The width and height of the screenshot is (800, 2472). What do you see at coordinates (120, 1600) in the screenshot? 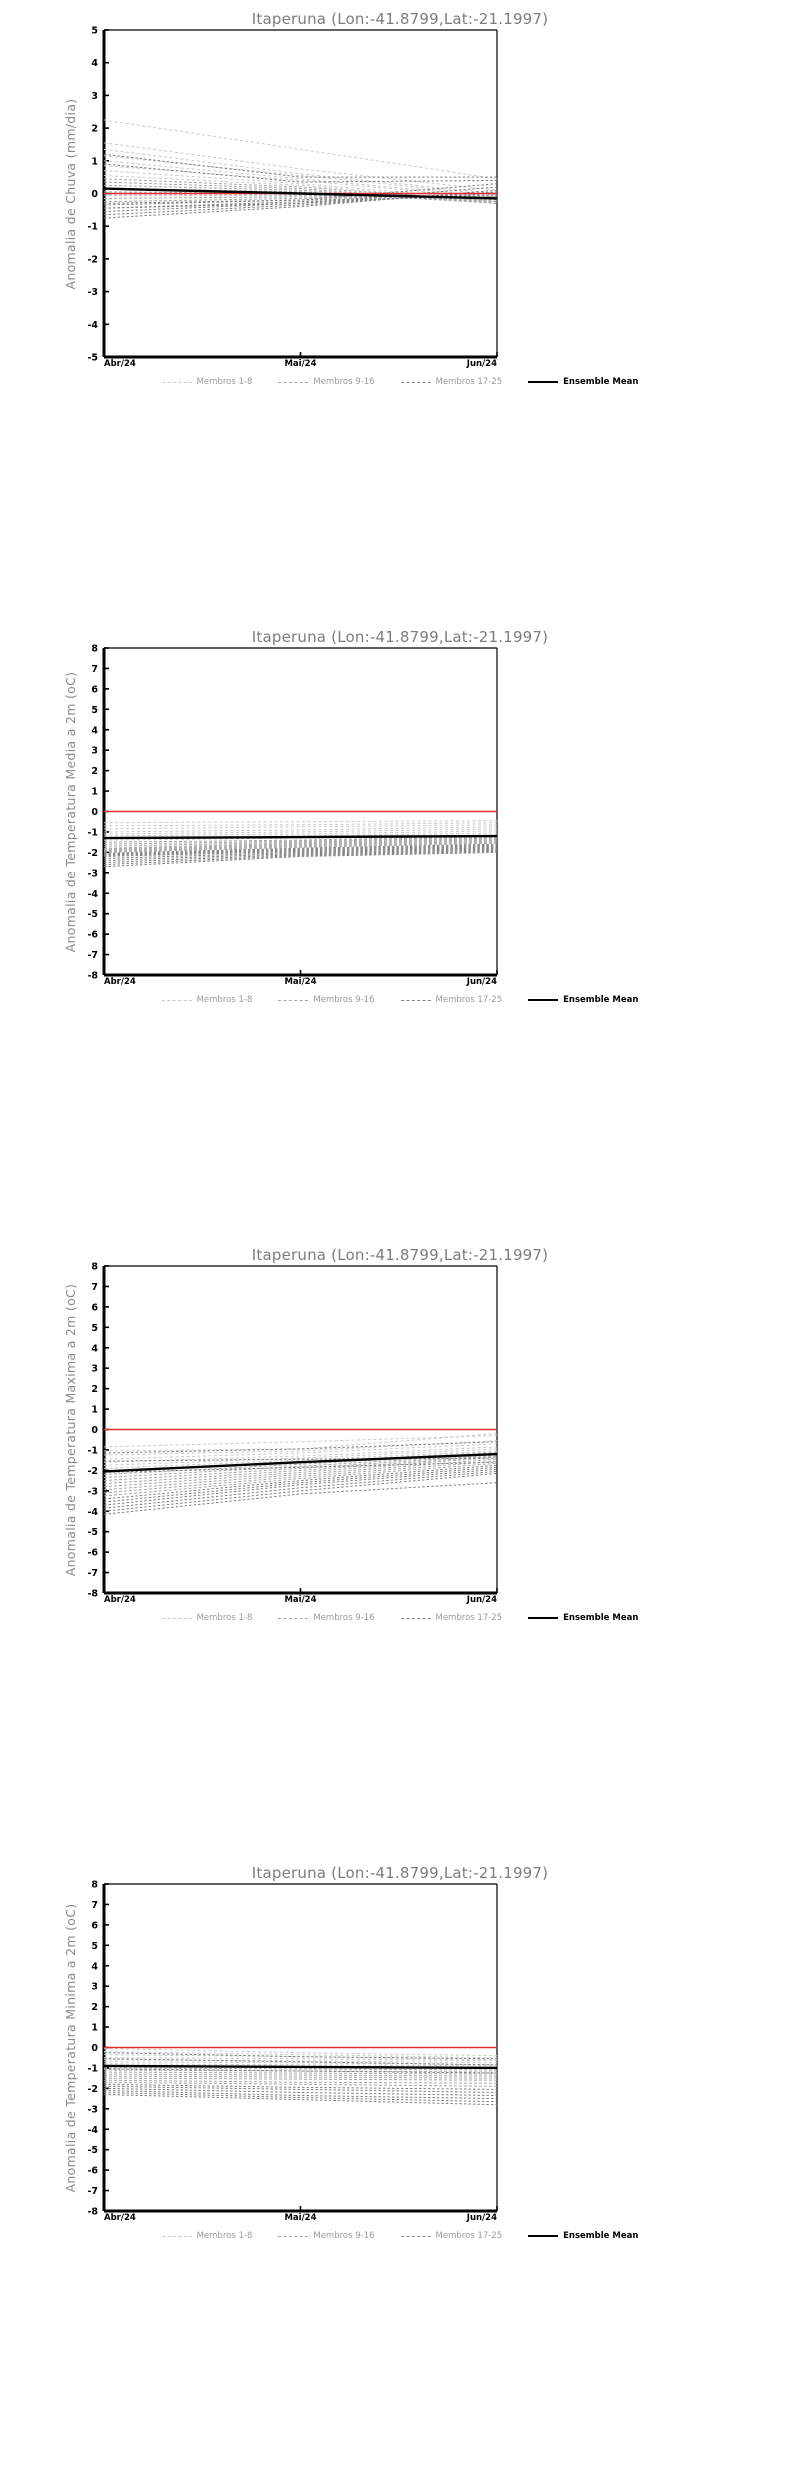
I see `x-tick-label: Abr/24` at bounding box center [120, 1600].